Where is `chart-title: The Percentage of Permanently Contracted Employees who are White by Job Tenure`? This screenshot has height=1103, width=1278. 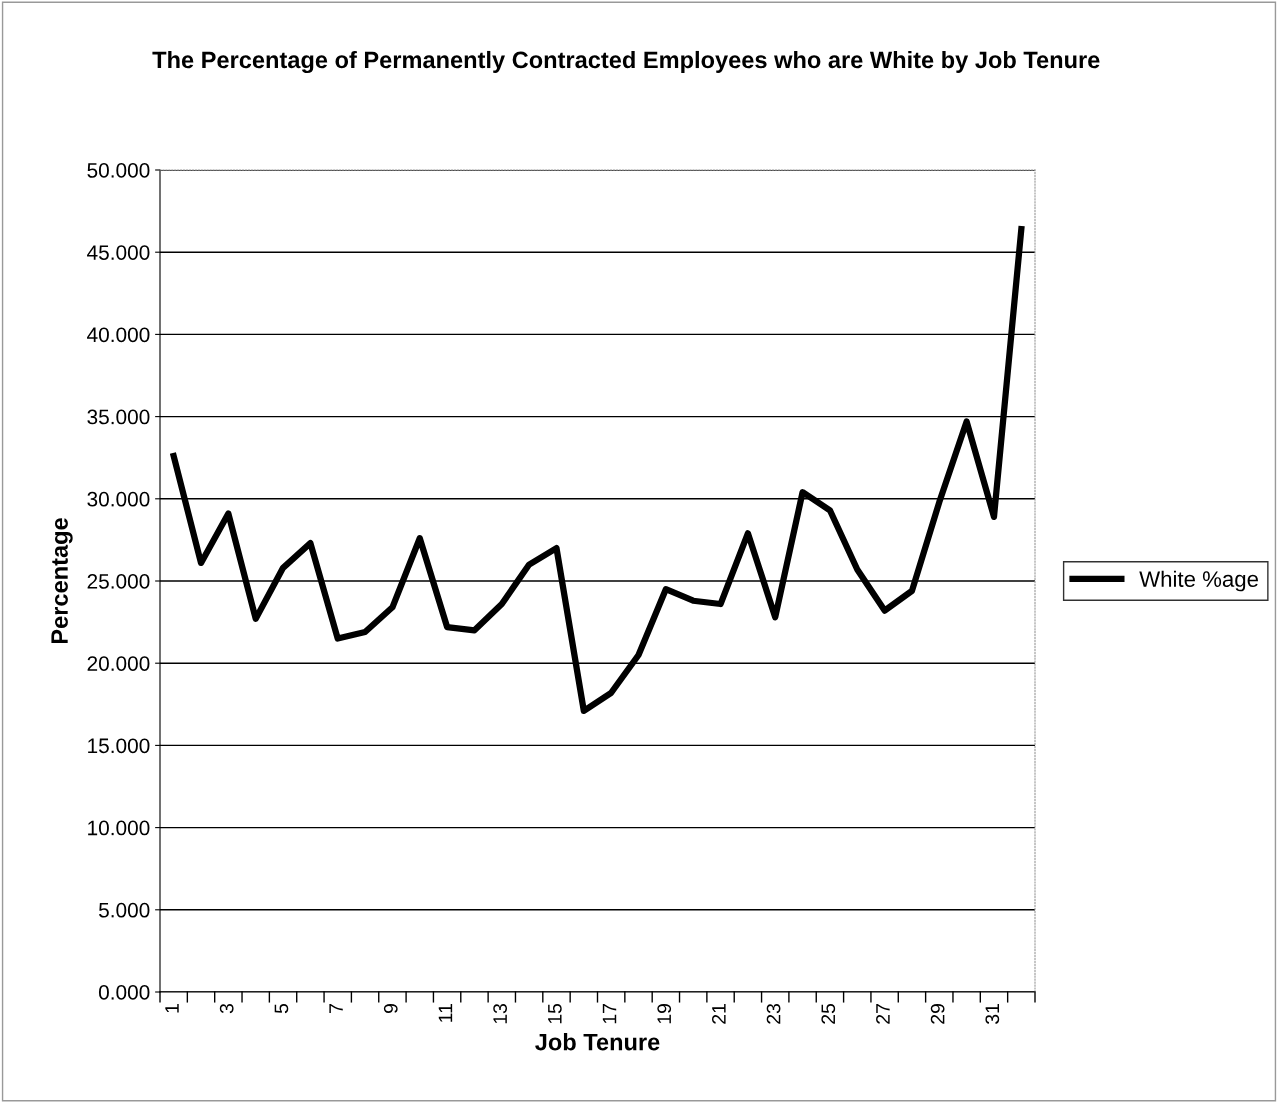 chart-title: The Percentage of Permanently Contracted Employees who are White by Job Tenure is located at coordinates (626, 62).